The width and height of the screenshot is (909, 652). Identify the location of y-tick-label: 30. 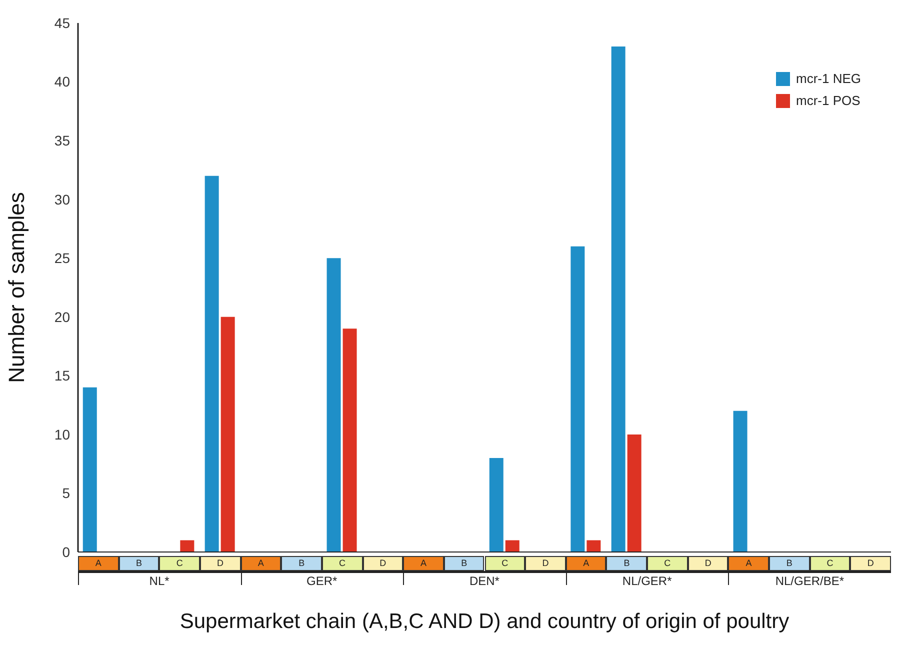
(62, 199).